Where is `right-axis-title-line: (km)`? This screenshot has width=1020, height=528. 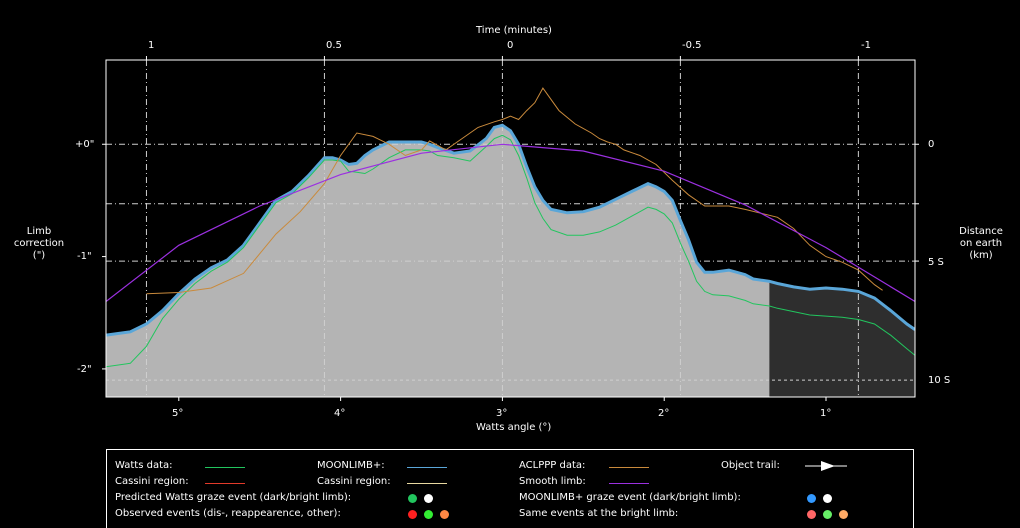 right-axis-title-line: (km) is located at coordinates (981, 255).